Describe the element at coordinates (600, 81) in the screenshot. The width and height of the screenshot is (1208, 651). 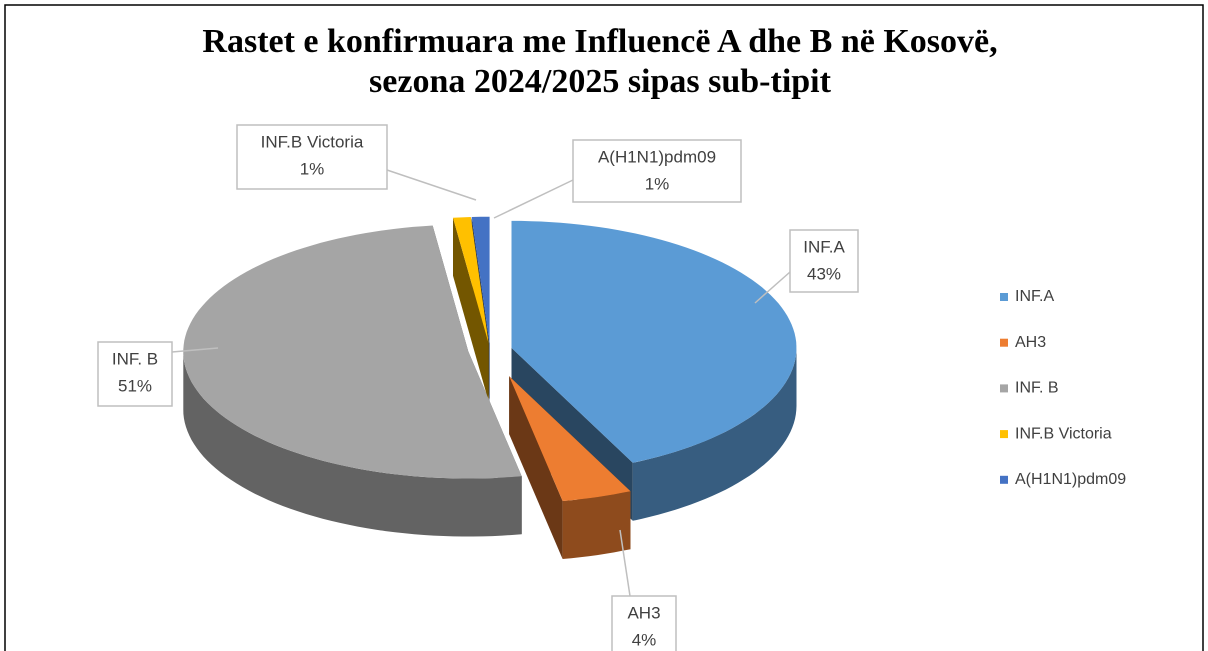
I see `chart-title: sezona 2024/2025 sipas sub-tipit` at that location.